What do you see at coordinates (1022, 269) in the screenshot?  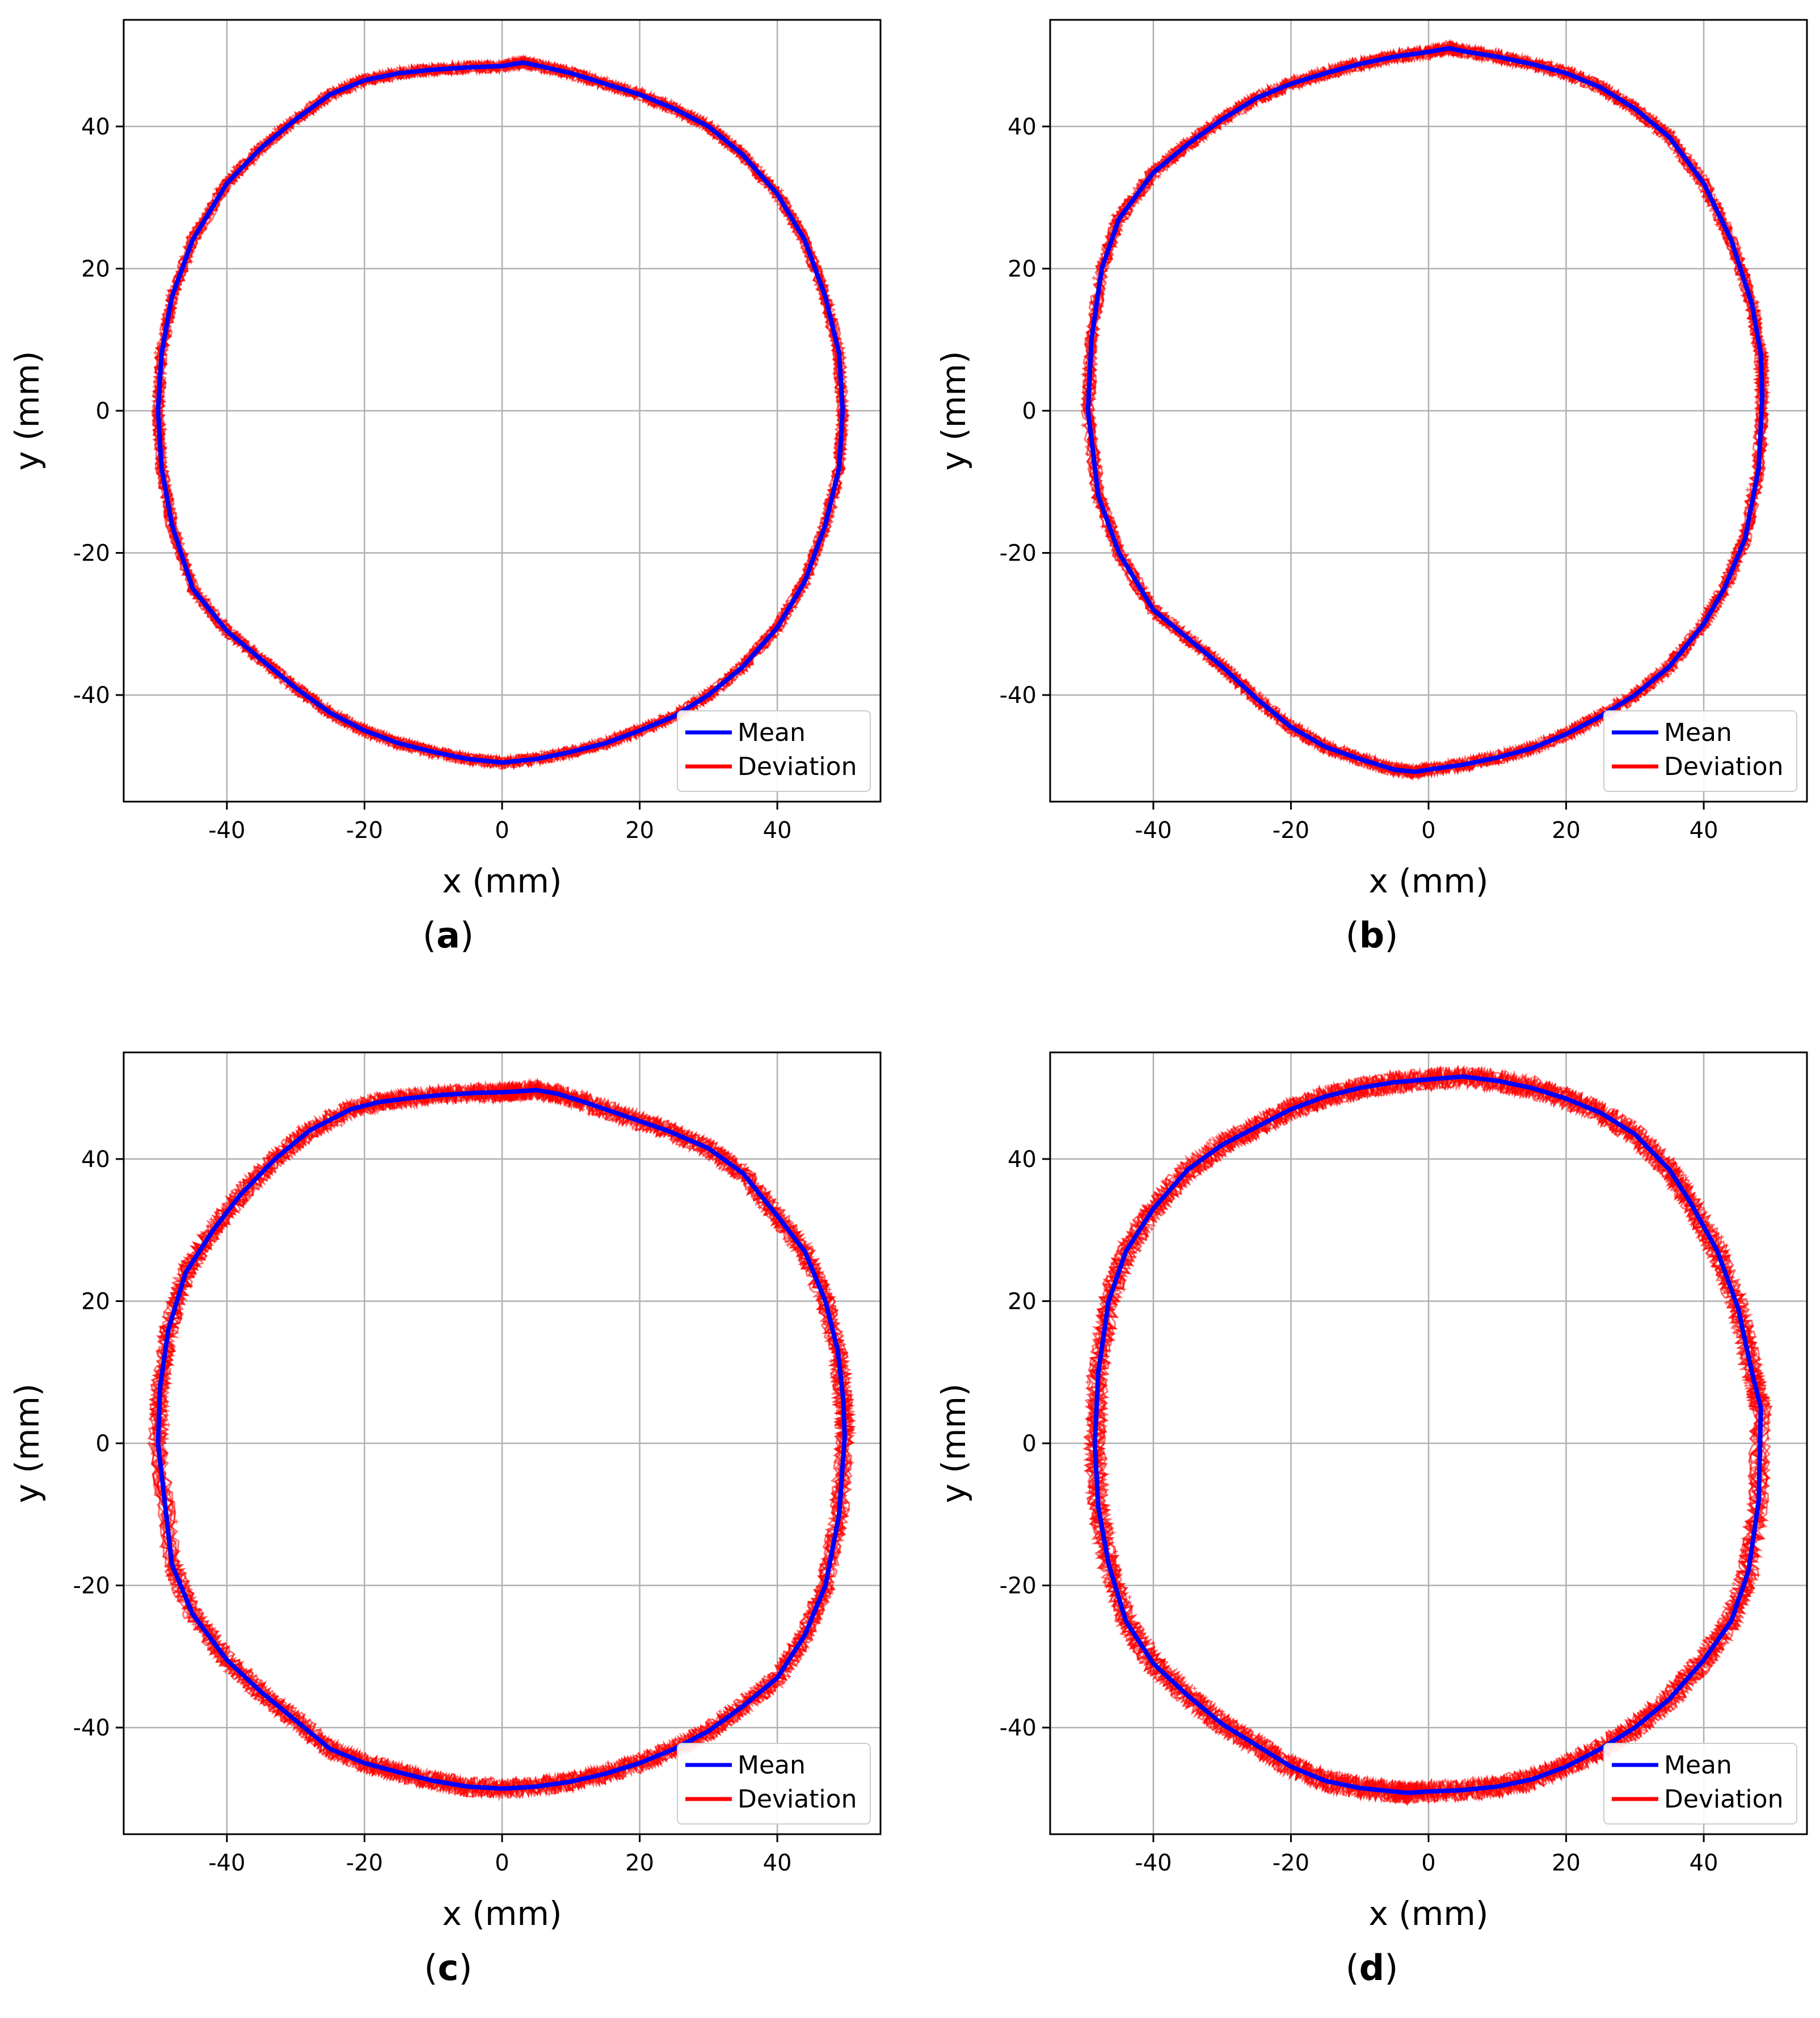 I see `y-tick-label: 20` at bounding box center [1022, 269].